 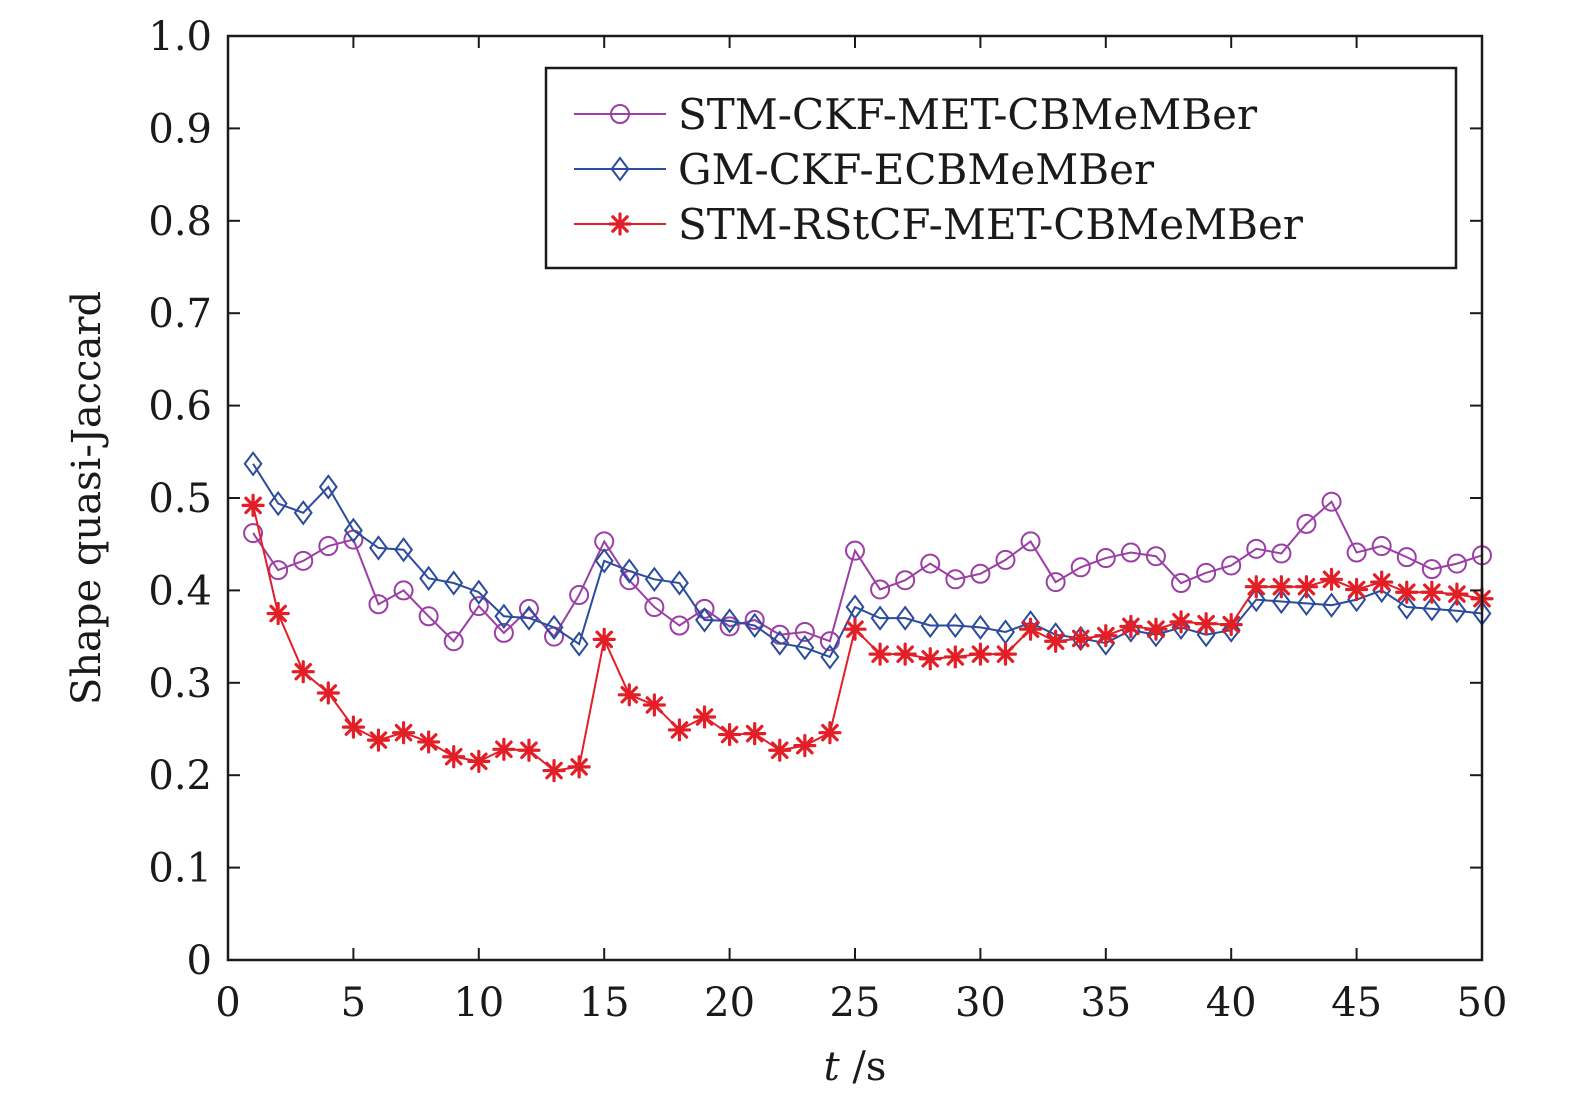 What do you see at coordinates (867, 571) in the screenshot?
I see `series-circle` at bounding box center [867, 571].